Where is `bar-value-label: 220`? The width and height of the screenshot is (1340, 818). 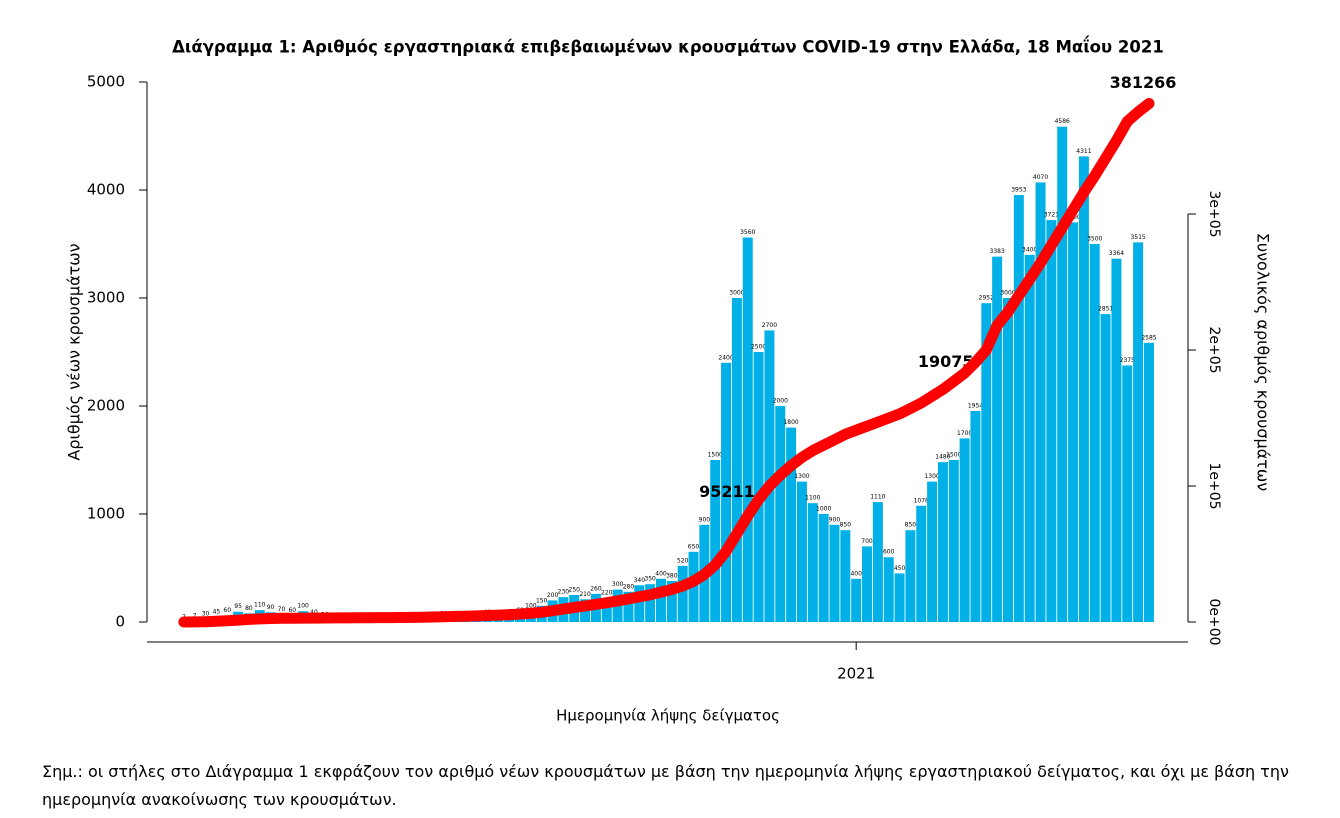
bar-value-label: 220 is located at coordinates (607, 593).